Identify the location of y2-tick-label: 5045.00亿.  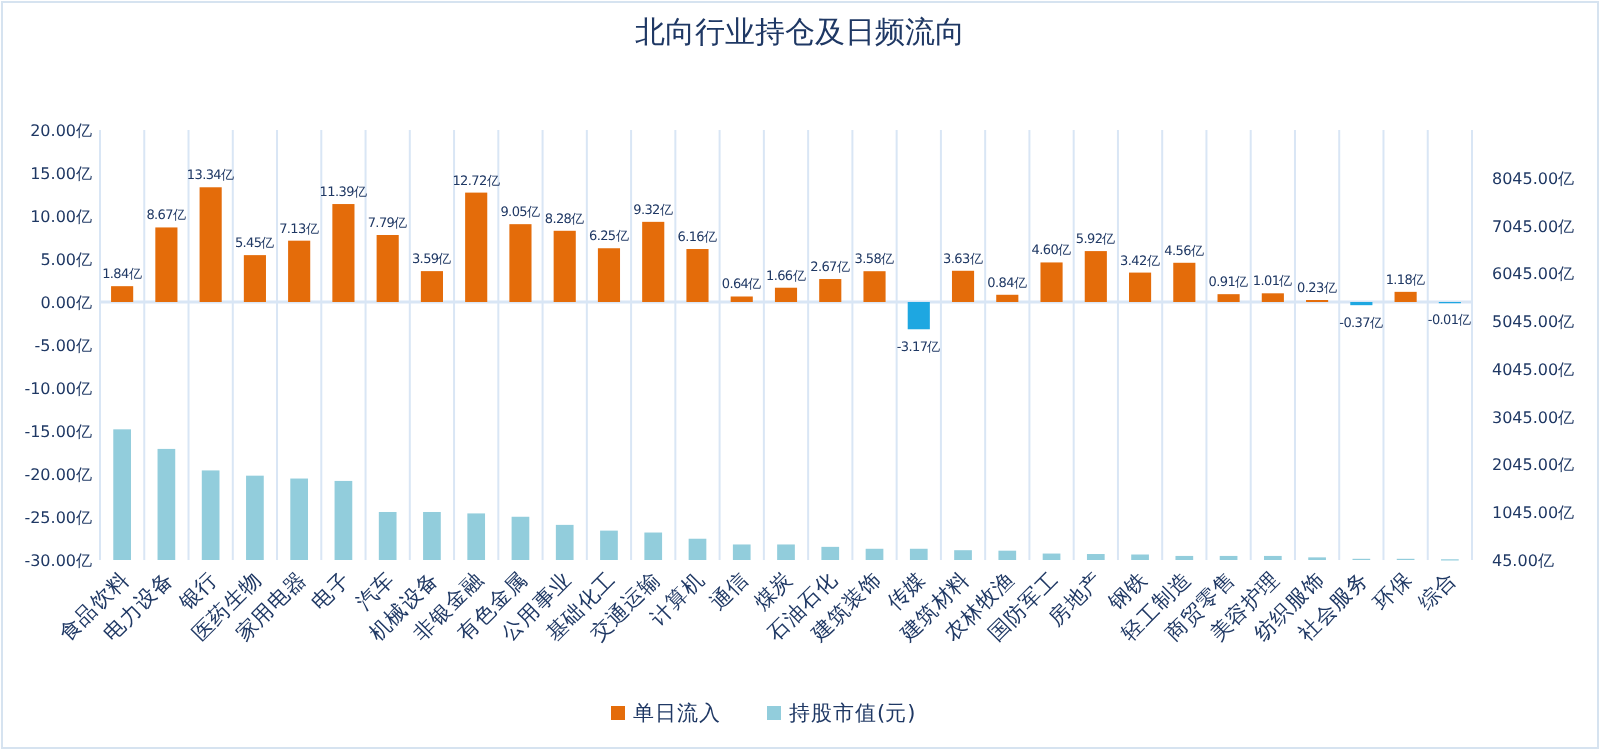
(1533, 322).